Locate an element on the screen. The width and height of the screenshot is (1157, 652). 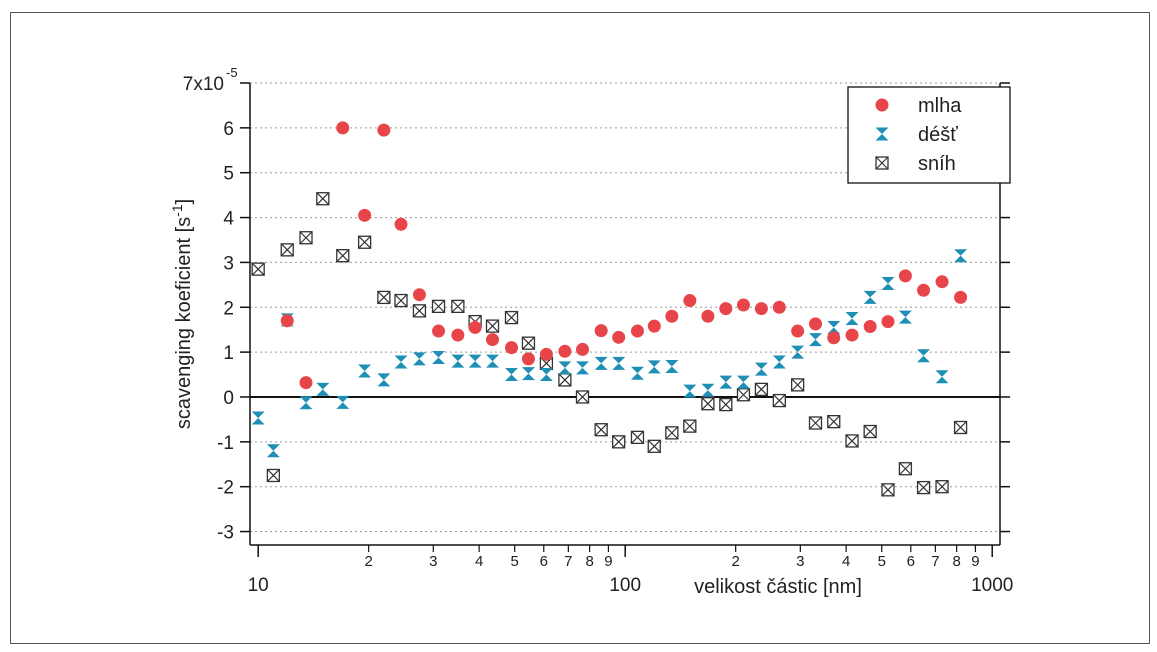
y-tick-label: 6 is located at coordinates (228, 129).